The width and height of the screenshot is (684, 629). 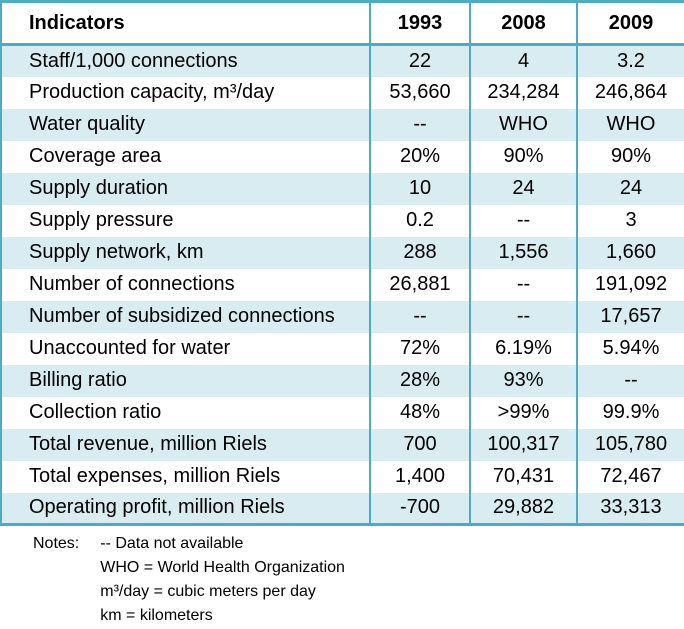 I want to click on value-cell: 288, so click(x=420, y=252).